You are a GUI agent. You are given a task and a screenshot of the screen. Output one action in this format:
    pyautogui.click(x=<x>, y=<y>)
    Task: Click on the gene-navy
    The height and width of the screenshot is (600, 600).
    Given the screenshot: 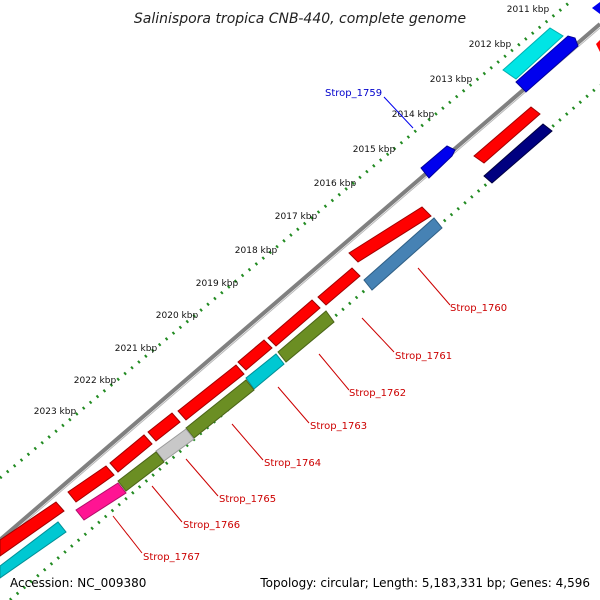 What is the action you would take?
    pyautogui.click(x=518, y=153)
    